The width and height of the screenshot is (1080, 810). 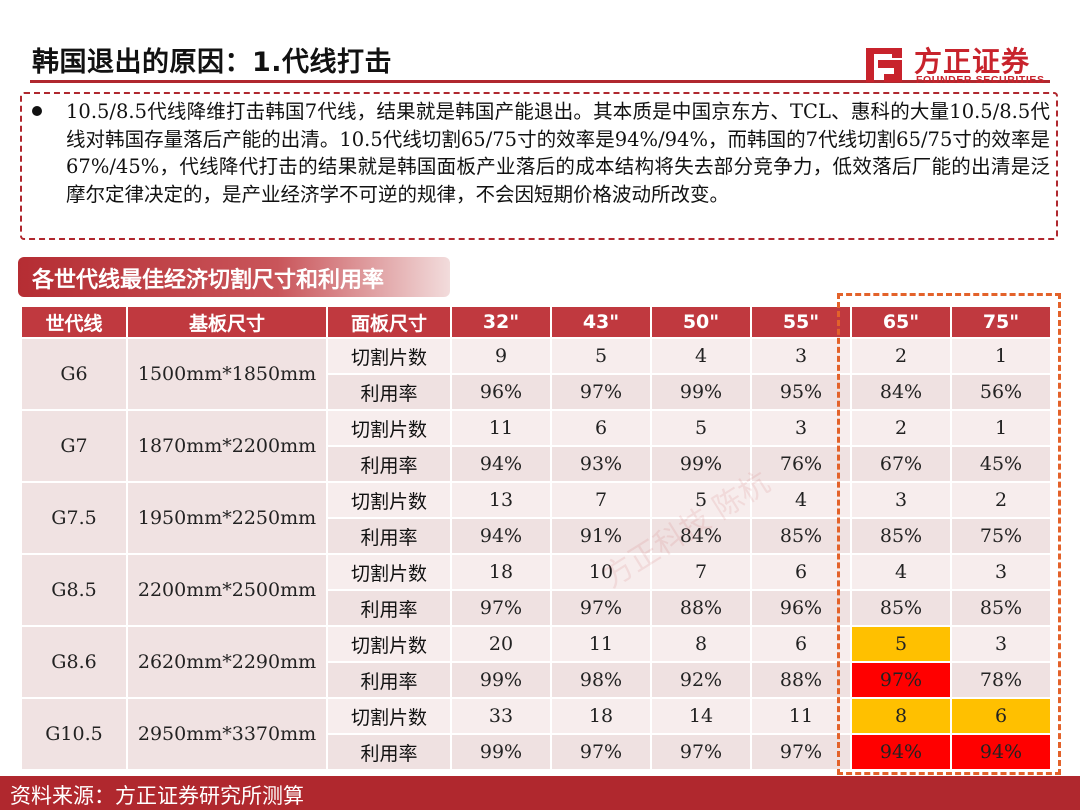 I want to click on table-row: 利用率 97% 97% 88% 96% 85% 85%, so click(x=536, y=608).